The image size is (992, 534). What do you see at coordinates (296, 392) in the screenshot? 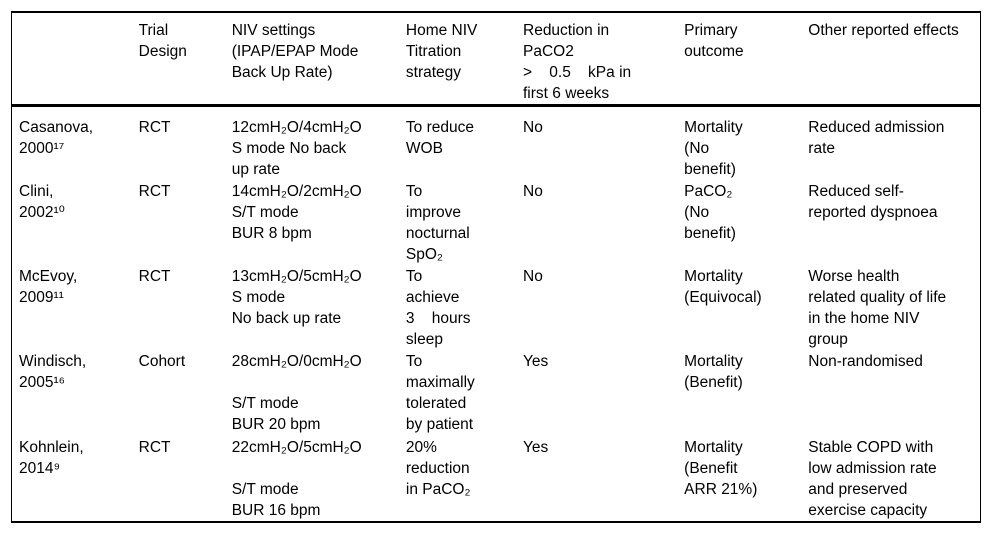
I see `niv-settings-cell: 28cmH₂O/0cmH₂O S/T mode BUR 20 bpm` at bounding box center [296, 392].